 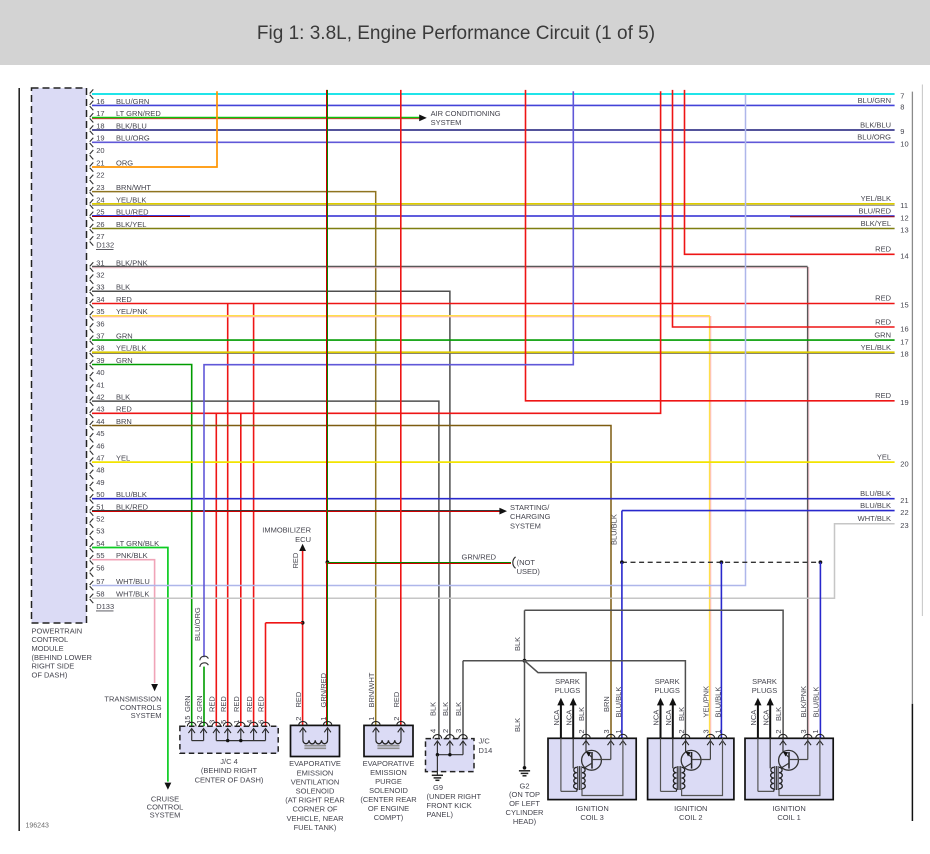 I want to click on svg-text: 11, so click(x=904, y=205).